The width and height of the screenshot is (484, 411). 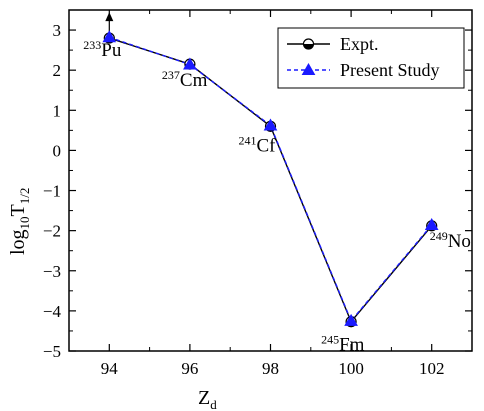 I want to click on y-tick-label: −2, so click(x=52, y=231).